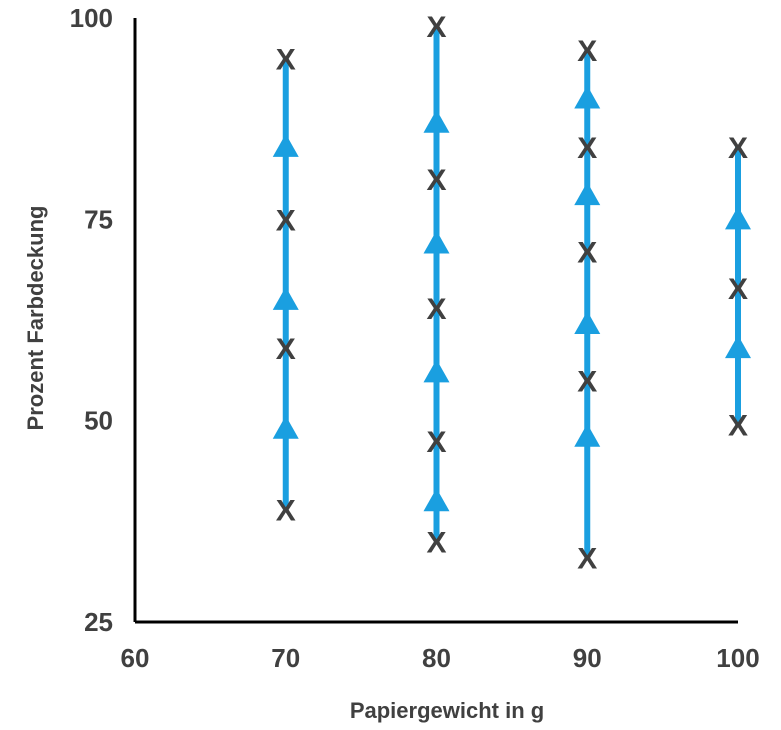  Describe the element at coordinates (447, 710) in the screenshot. I see `x-axis-label: Papiergewicht in g` at that location.